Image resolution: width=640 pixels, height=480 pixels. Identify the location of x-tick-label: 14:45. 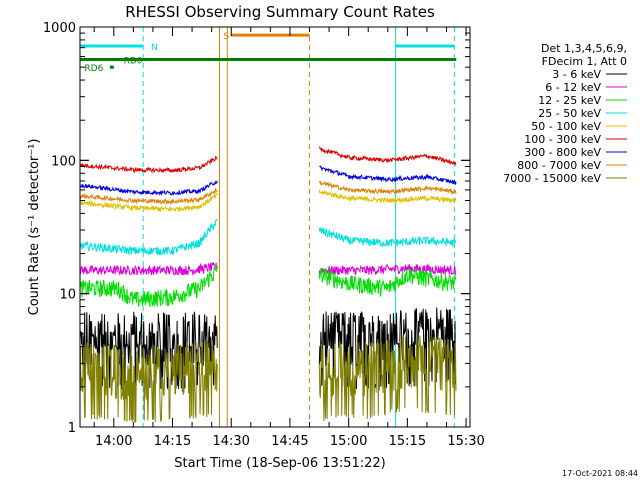
(289, 441).